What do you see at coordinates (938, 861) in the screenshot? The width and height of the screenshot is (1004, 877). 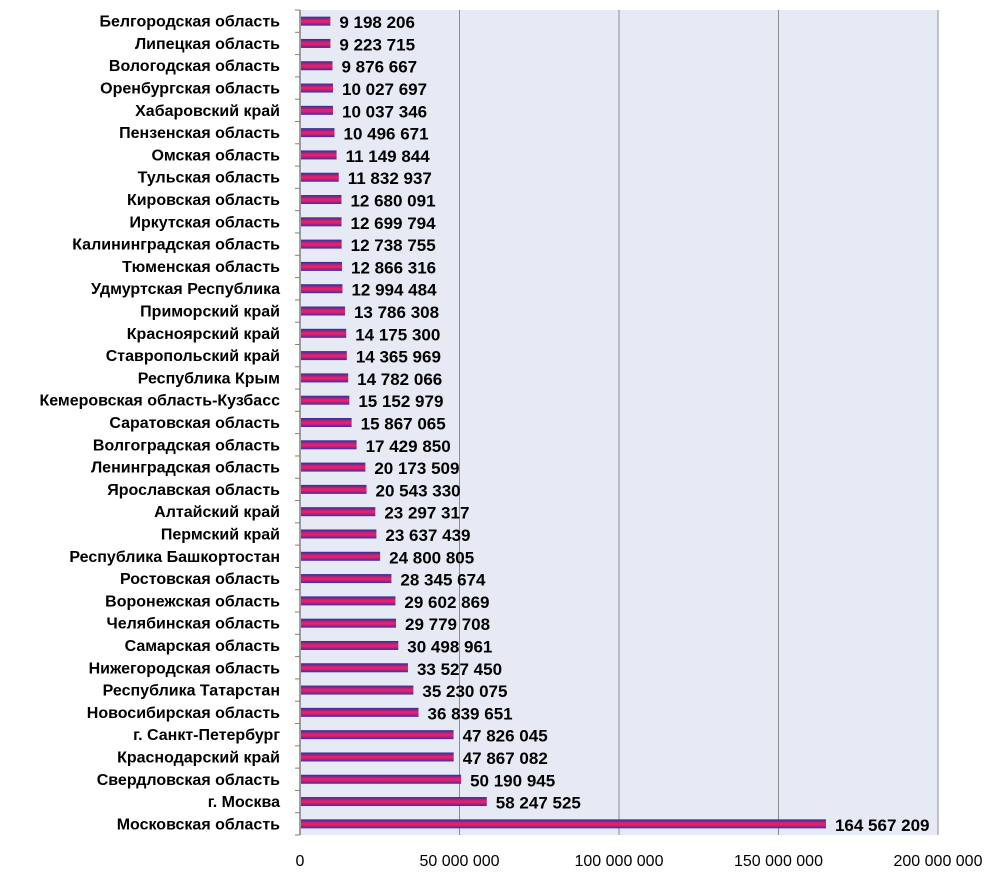 I see `x-tick-label-4: 200 000 000` at bounding box center [938, 861].